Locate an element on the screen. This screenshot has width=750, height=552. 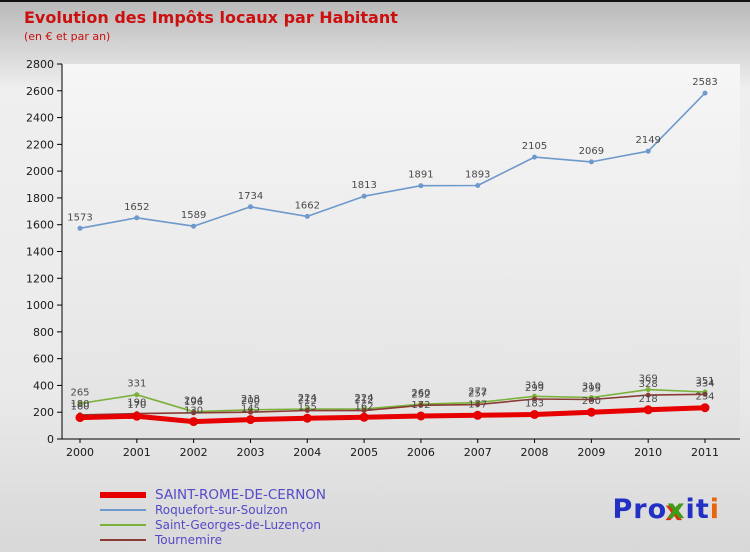
data-label: 183 is located at coordinates (534, 404).